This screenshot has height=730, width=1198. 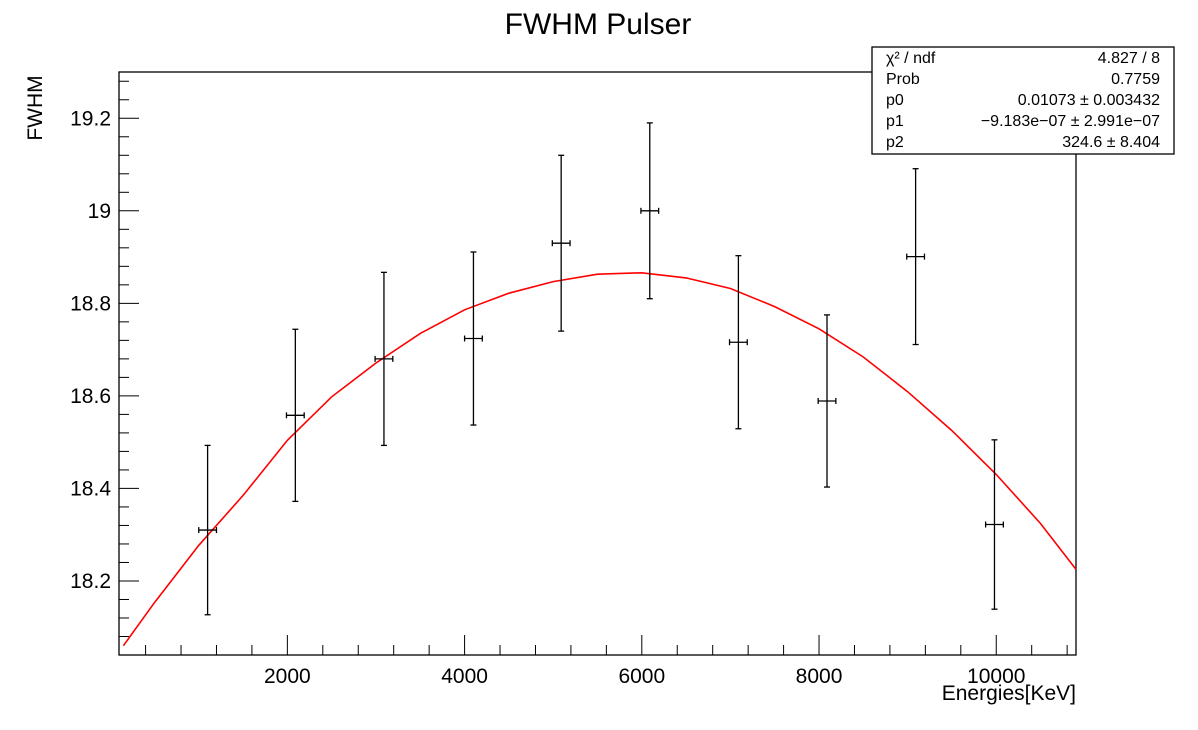 I want to click on stats-label: Prob, so click(x=903, y=79).